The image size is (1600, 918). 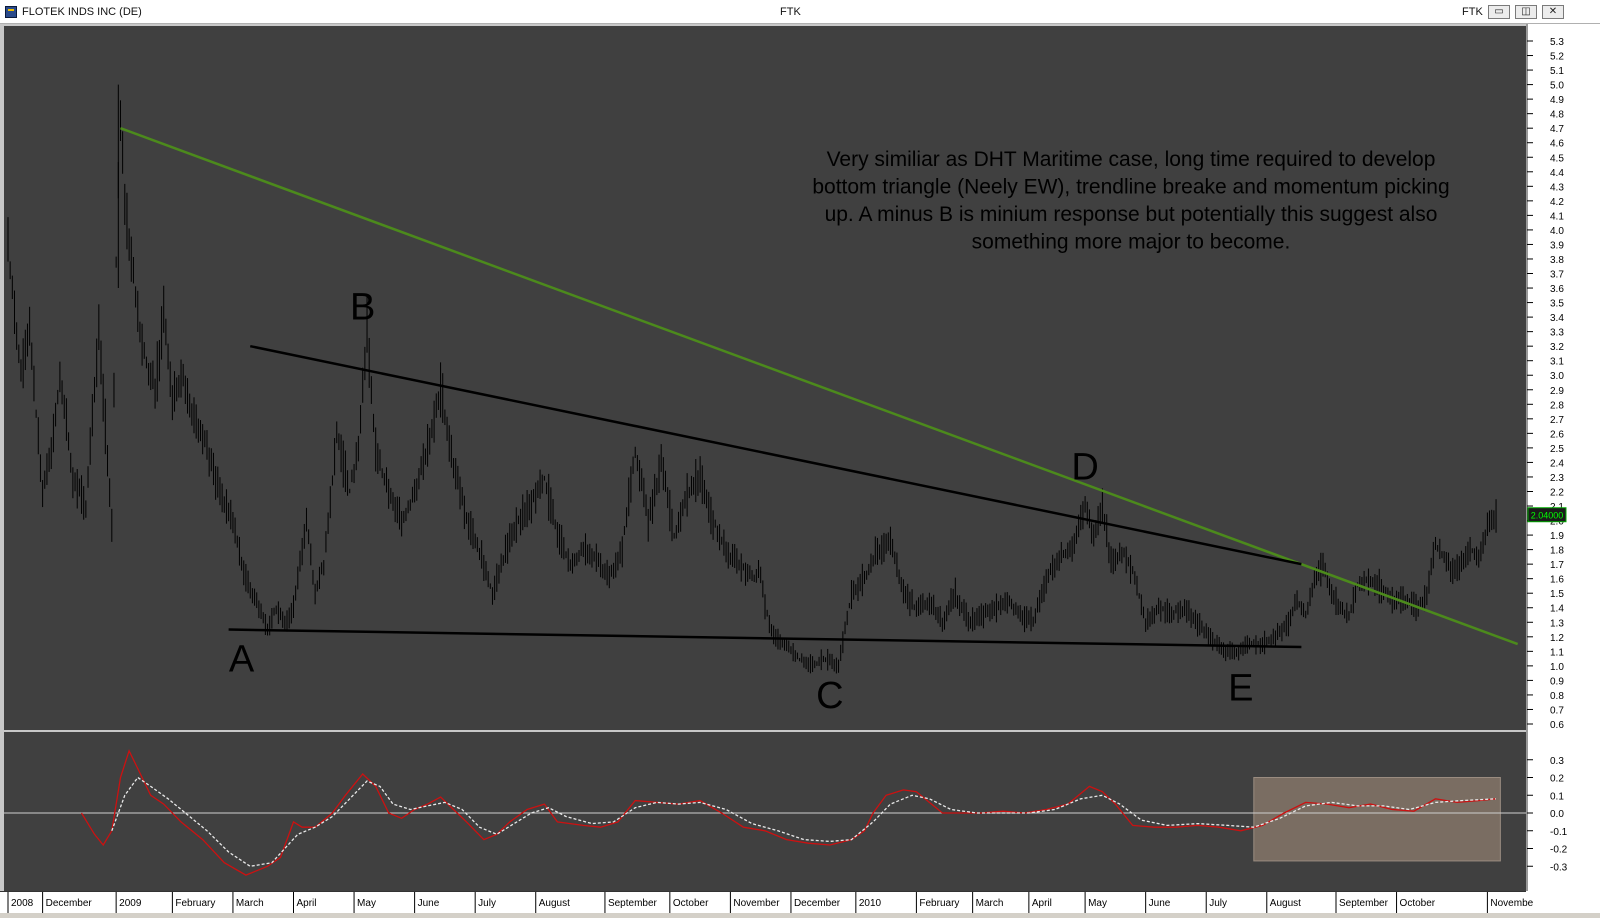 I want to click on window-title-symbol: FTK, so click(x=790, y=12).